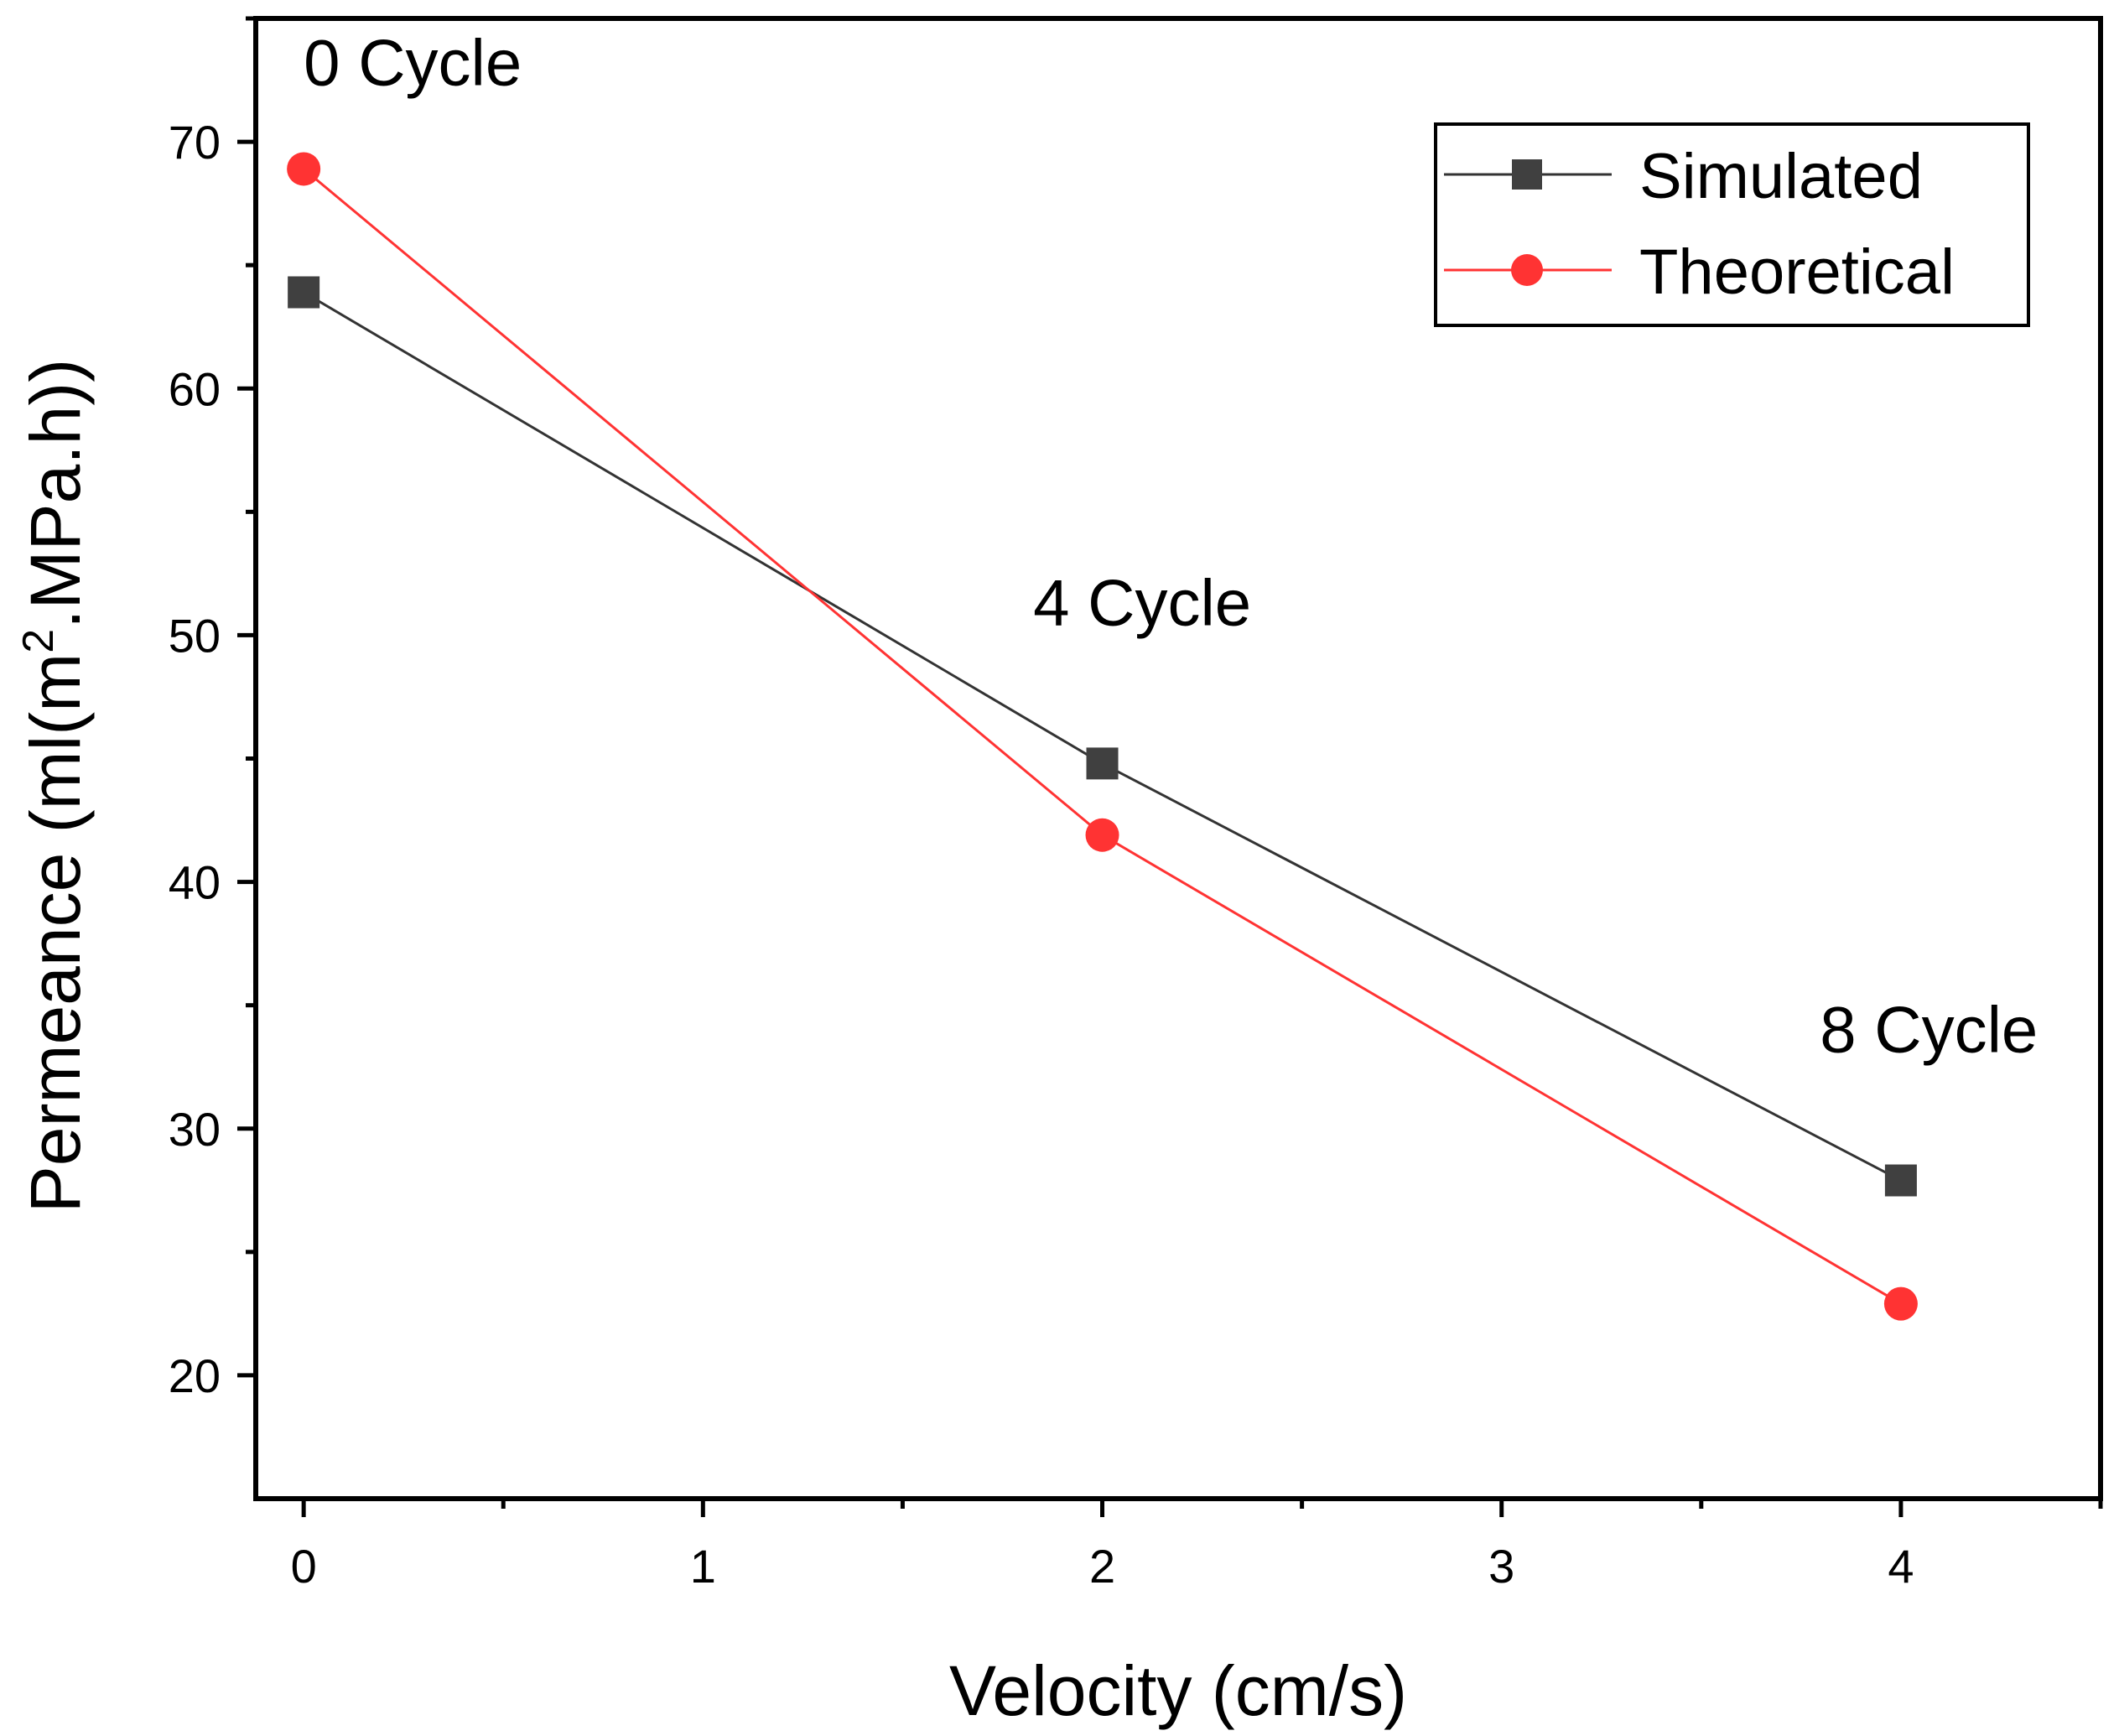 The image size is (2119, 1736). Describe the element at coordinates (1901, 1566) in the screenshot. I see `x-tick-label: 4` at that location.